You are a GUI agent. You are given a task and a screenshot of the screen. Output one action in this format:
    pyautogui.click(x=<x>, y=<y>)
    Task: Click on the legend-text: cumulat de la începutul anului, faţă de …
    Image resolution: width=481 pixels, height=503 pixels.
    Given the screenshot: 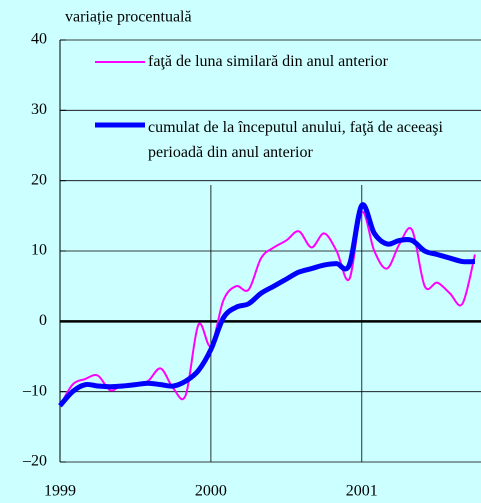 What is the action you would take?
    pyautogui.click(x=295, y=140)
    